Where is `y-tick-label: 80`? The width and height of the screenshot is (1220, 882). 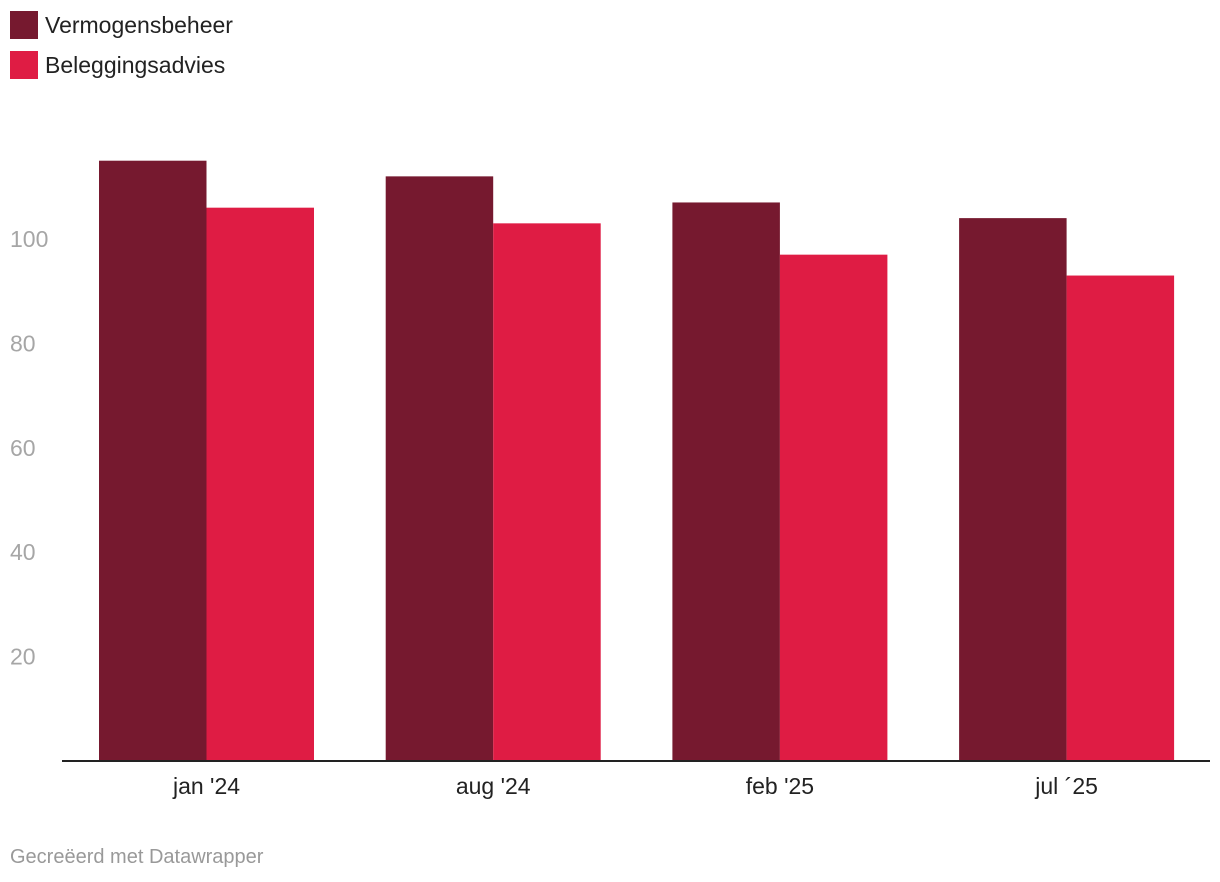
y-tick-label: 80 is located at coordinates (23, 343).